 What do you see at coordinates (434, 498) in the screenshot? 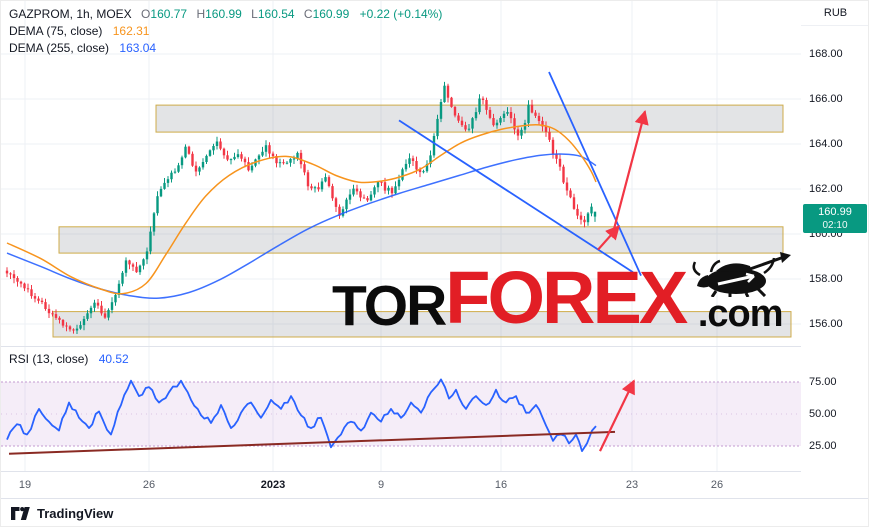
I see `footer-separator` at bounding box center [434, 498].